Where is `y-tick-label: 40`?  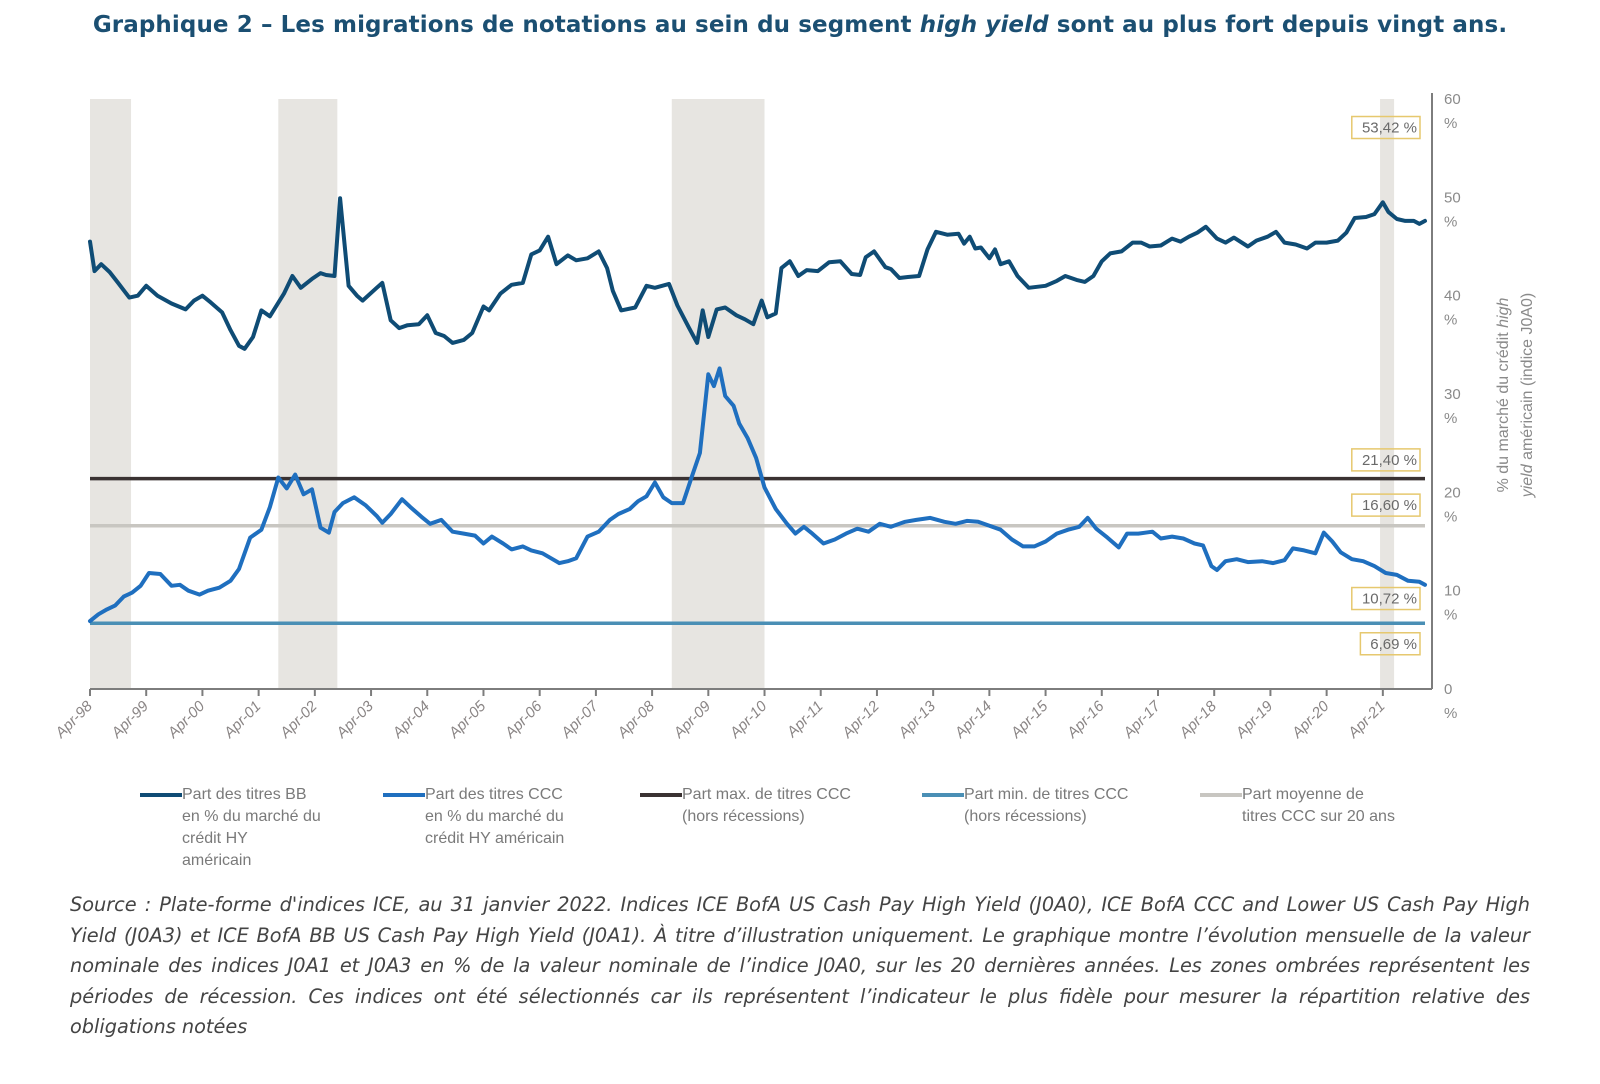
y-tick-label: 40 is located at coordinates (1452, 296).